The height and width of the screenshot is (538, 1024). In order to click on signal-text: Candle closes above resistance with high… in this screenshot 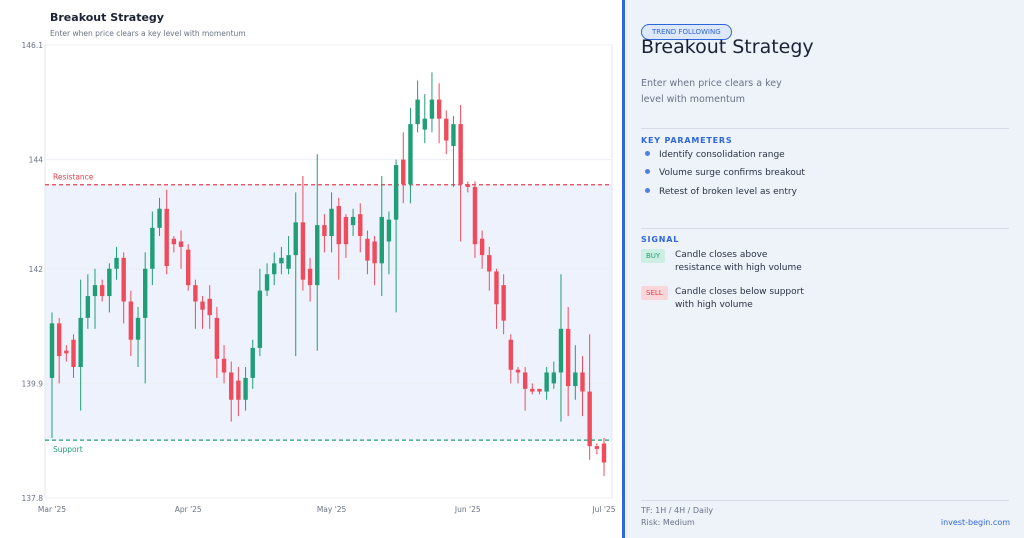, I will do `click(738, 261)`.